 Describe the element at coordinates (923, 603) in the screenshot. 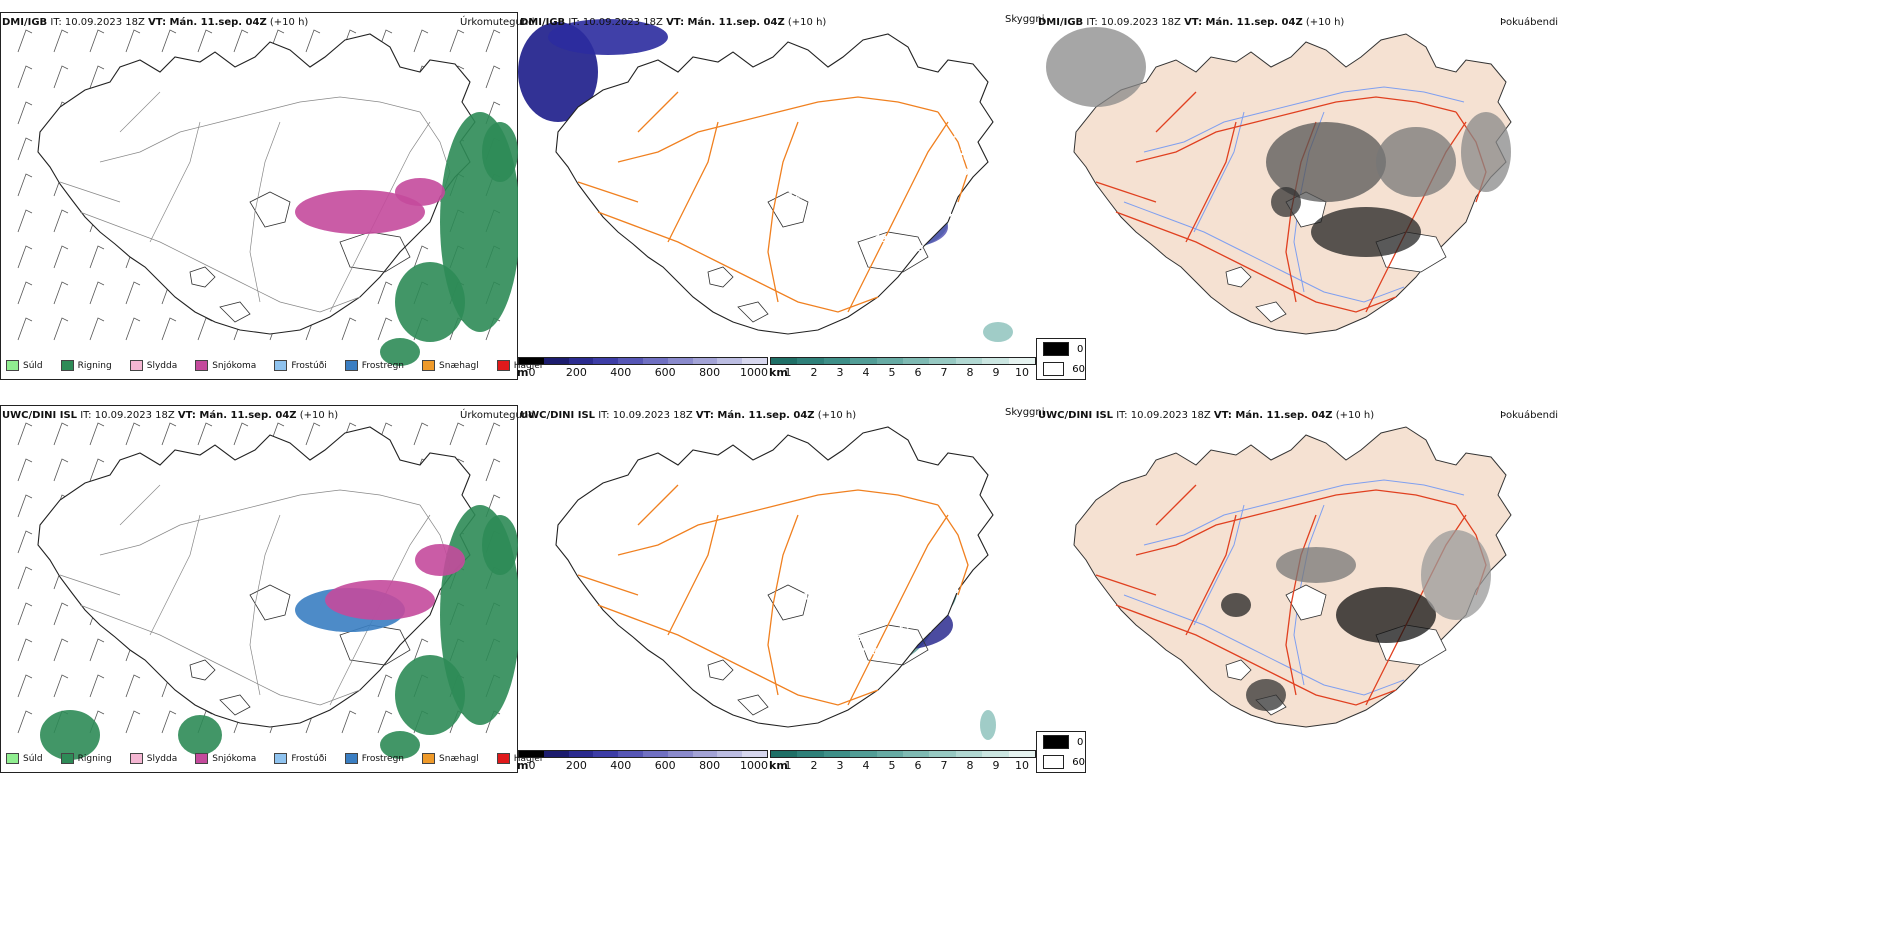

I see `visibility-value-label: 37` at that location.